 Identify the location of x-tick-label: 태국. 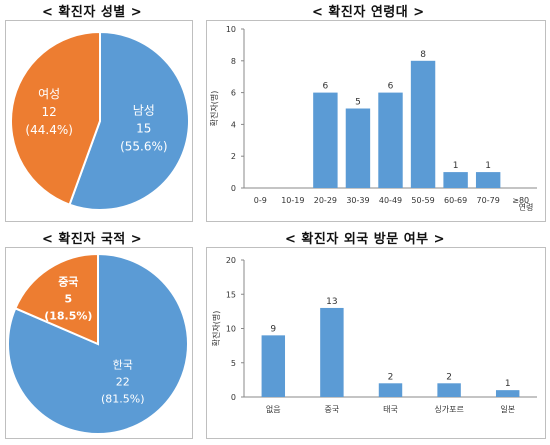
(390, 409).